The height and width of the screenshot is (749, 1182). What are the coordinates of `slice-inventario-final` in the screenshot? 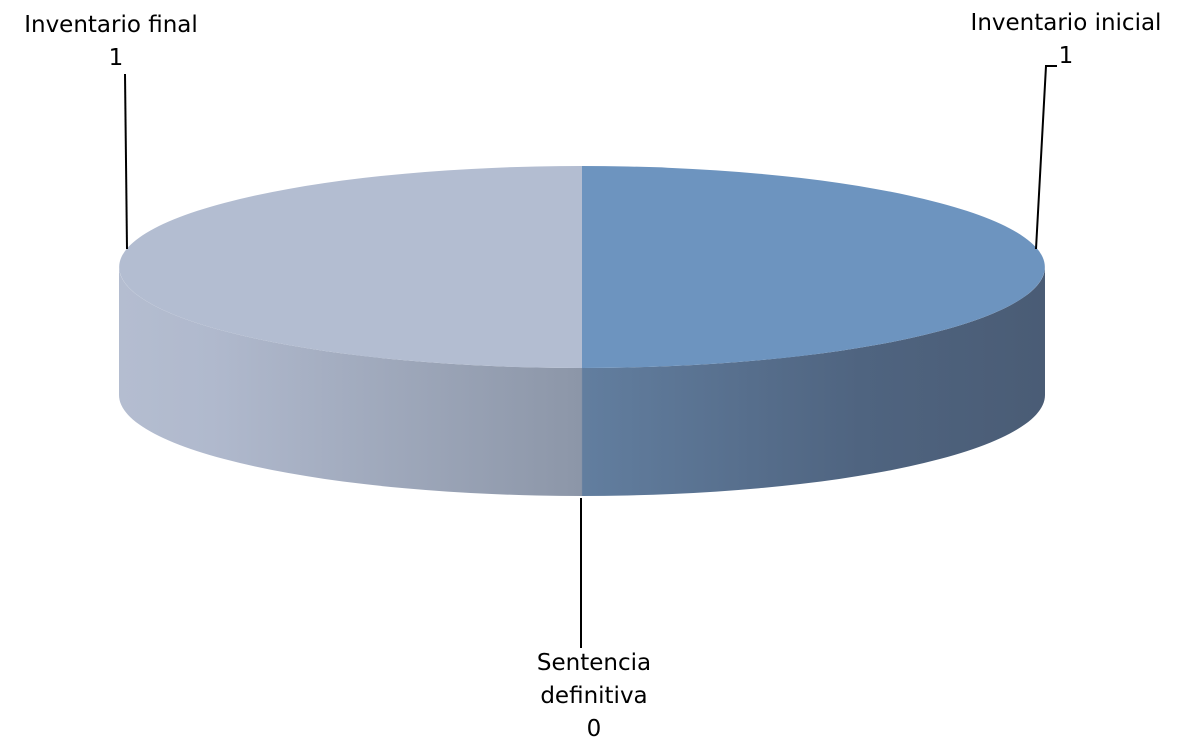 It's located at (350, 267).